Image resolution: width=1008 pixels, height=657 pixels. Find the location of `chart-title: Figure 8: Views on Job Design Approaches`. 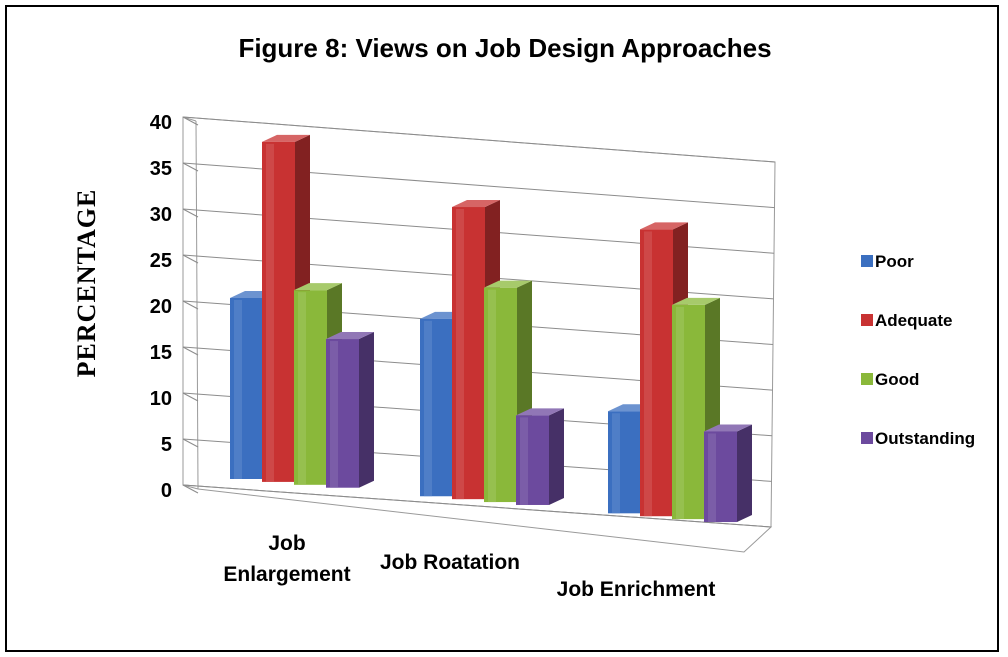

chart-title: Figure 8: Views on Job Design Approaches is located at coordinates (504, 48).